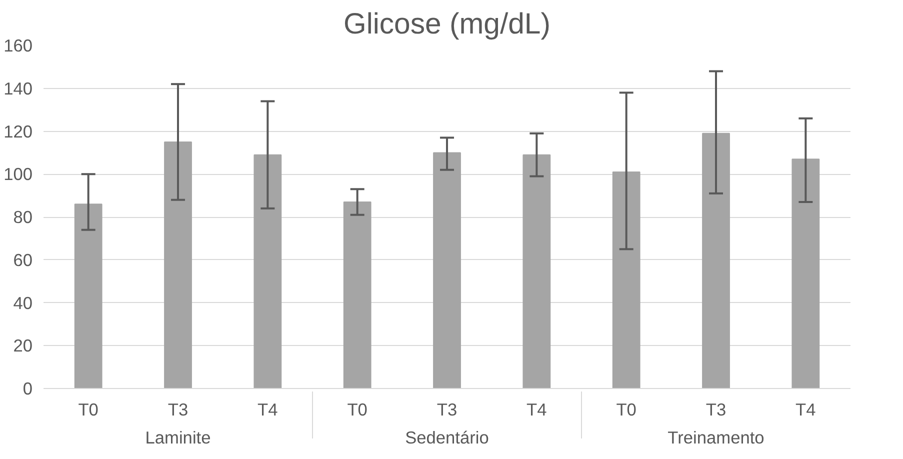 Image resolution: width=903 pixels, height=459 pixels. Describe the element at coordinates (18, 88) in the screenshot. I see `y-tick-label: 140` at that location.